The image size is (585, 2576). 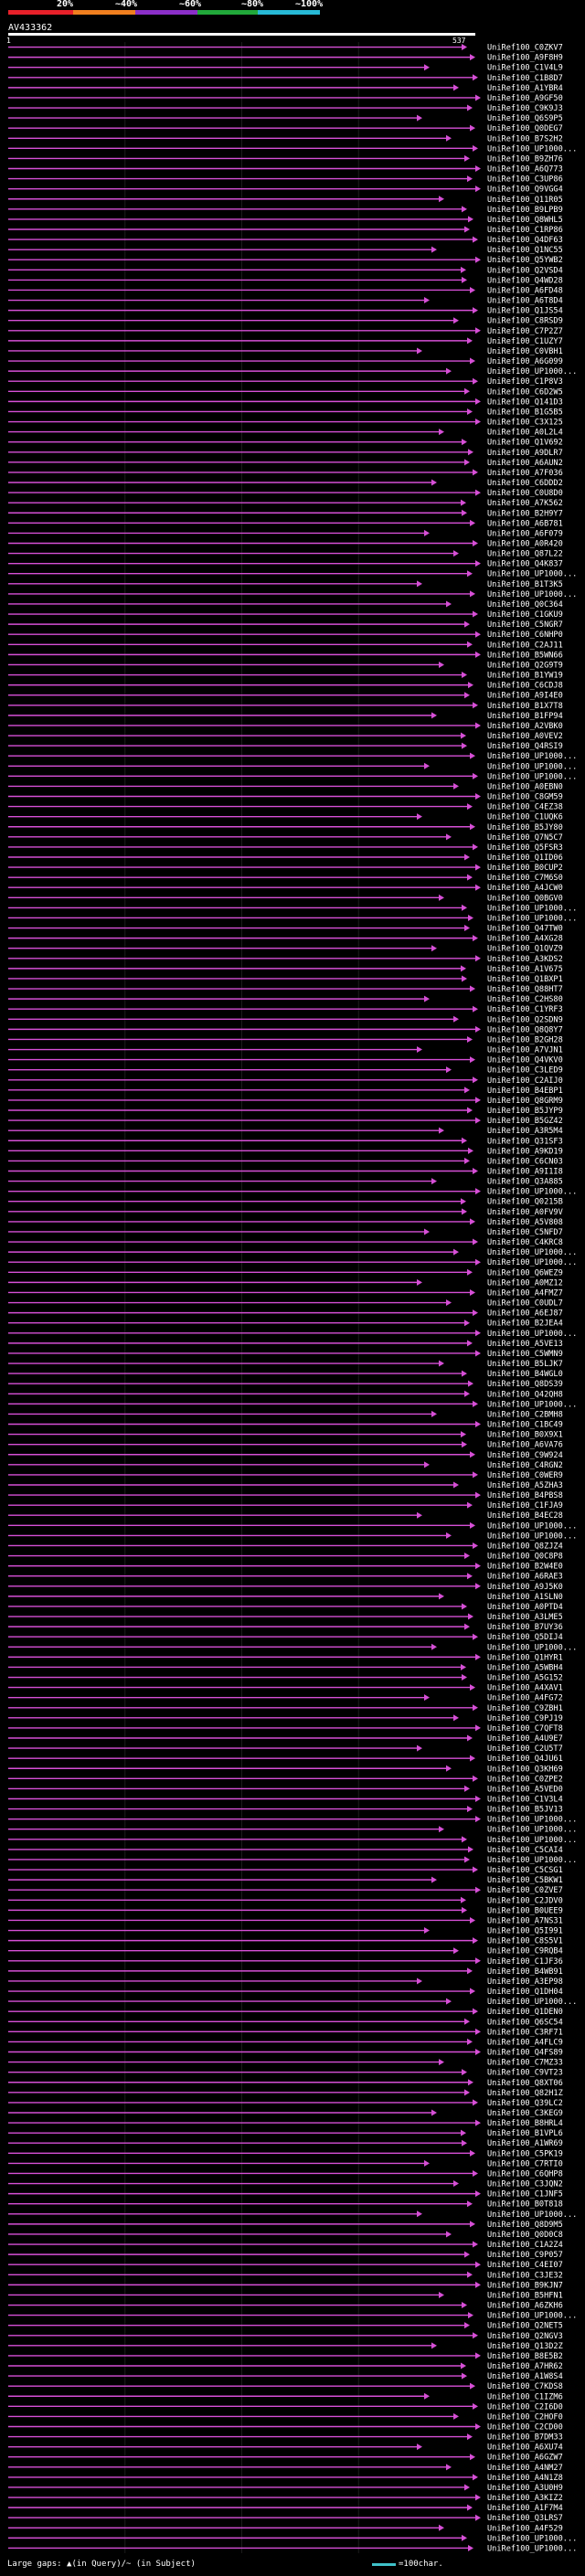 What do you see at coordinates (525, 655) in the screenshot?
I see `hit-label: UniRef100_B5WN66` at bounding box center [525, 655].